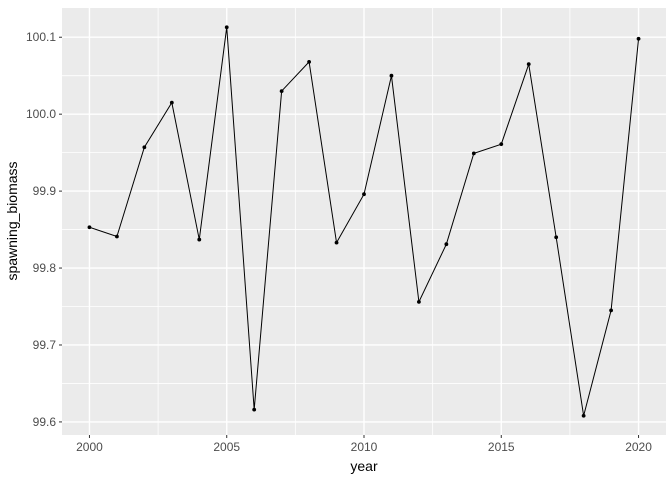 This screenshot has height=480, width=672. I want to click on x-tick-label: 2015, so click(501, 447).